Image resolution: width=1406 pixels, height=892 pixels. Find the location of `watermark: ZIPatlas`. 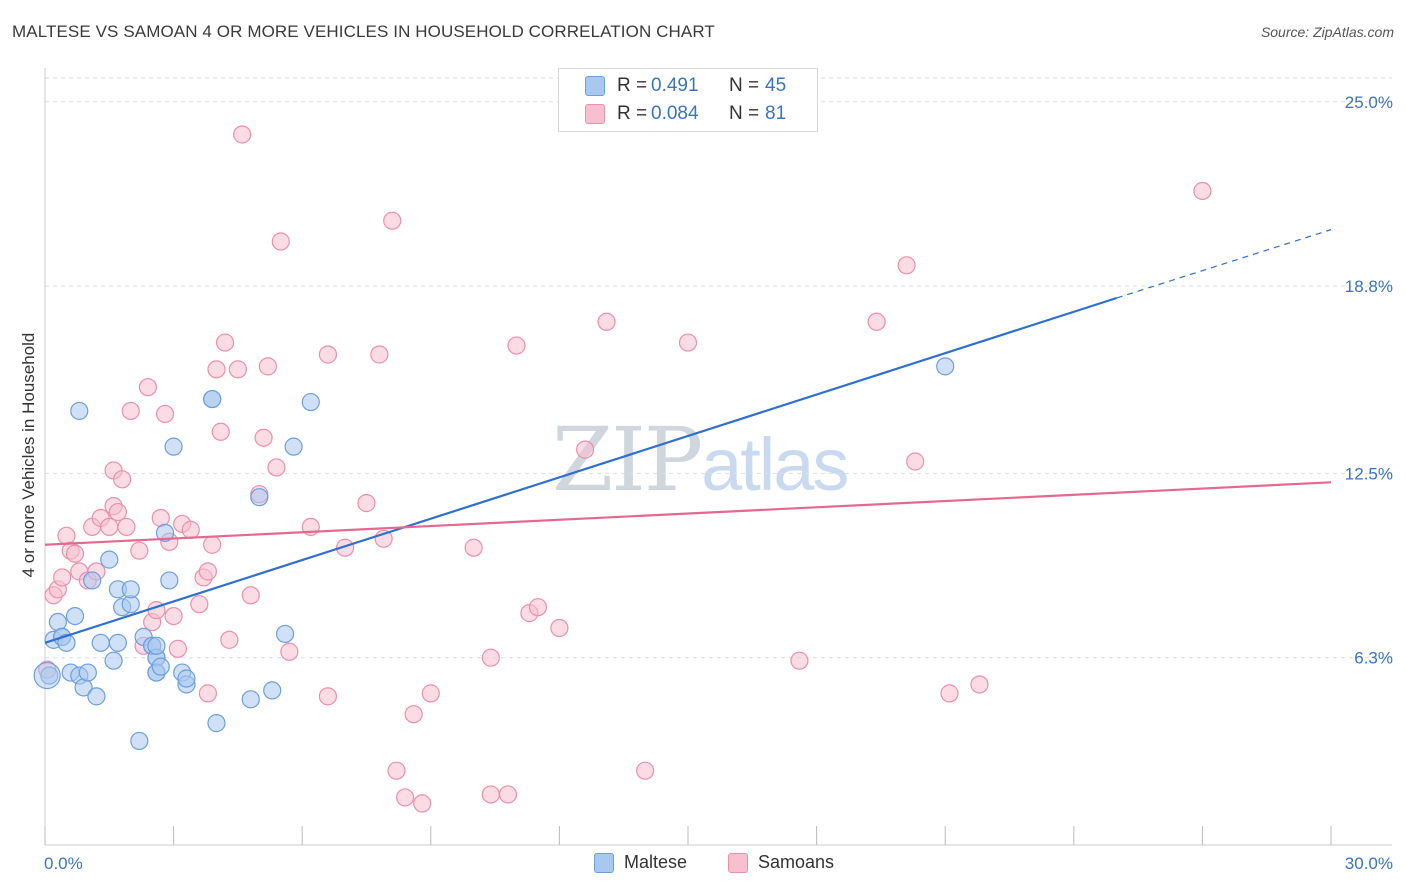

watermark: ZIPatlas is located at coordinates (700, 459).